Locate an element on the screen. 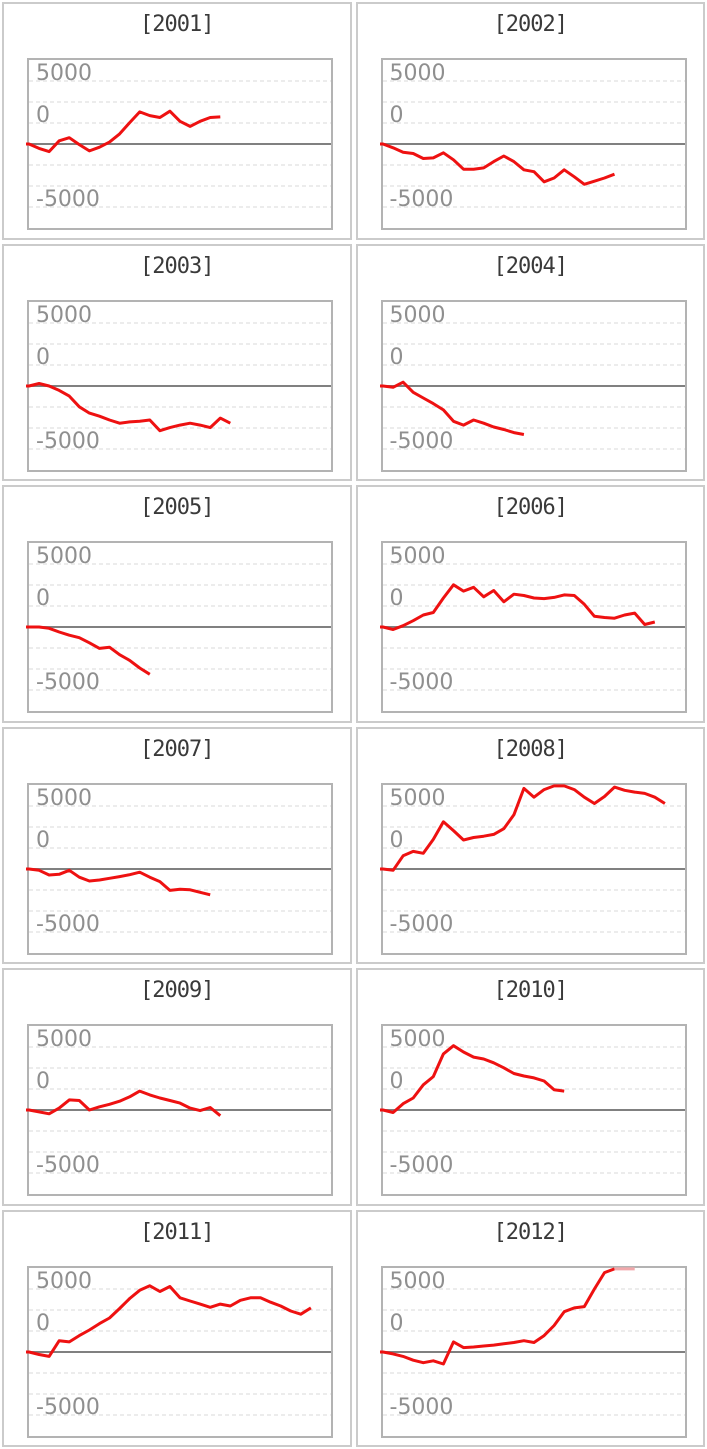 The image size is (707, 1449). chart-title: [2008] is located at coordinates (530, 749).